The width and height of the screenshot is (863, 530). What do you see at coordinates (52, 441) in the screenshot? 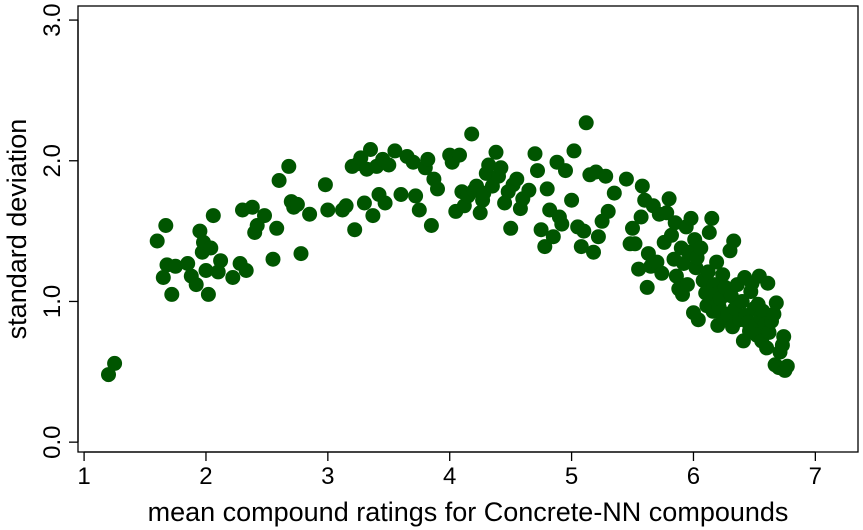
I see `y-tick-label: 0.0` at bounding box center [52, 441].